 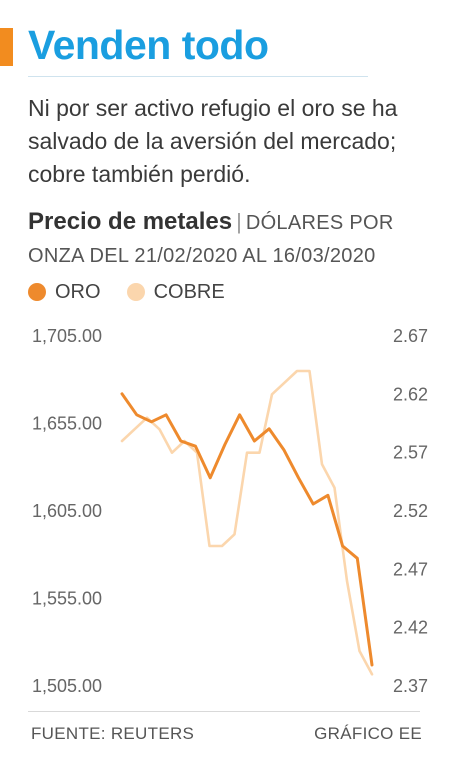 I want to click on headline: Venden todo, so click(x=148, y=45).